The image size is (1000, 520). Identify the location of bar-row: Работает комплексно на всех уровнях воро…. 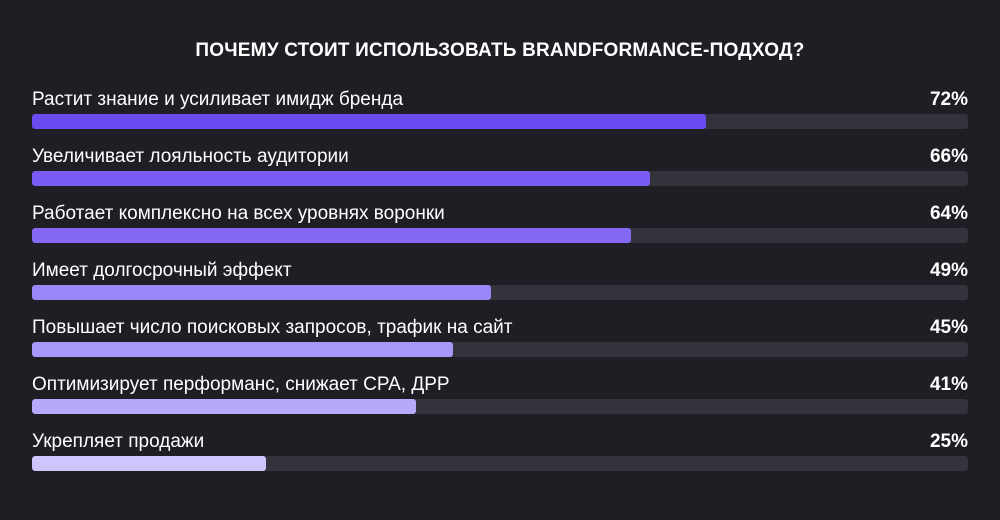
(500, 230).